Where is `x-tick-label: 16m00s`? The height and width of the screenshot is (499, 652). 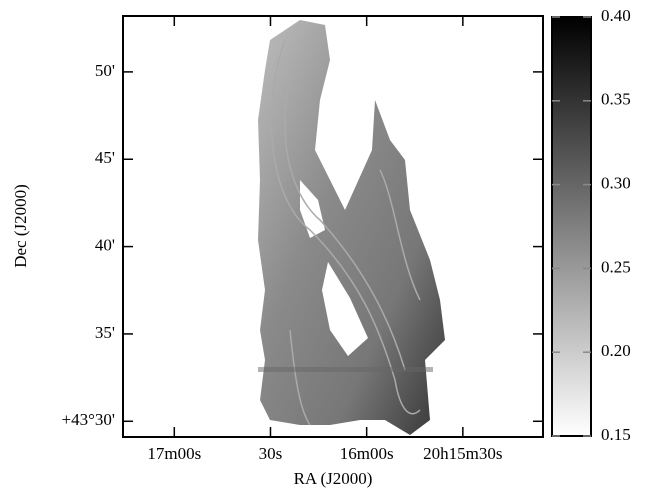 x-tick-label: 16m00s is located at coordinates (367, 453).